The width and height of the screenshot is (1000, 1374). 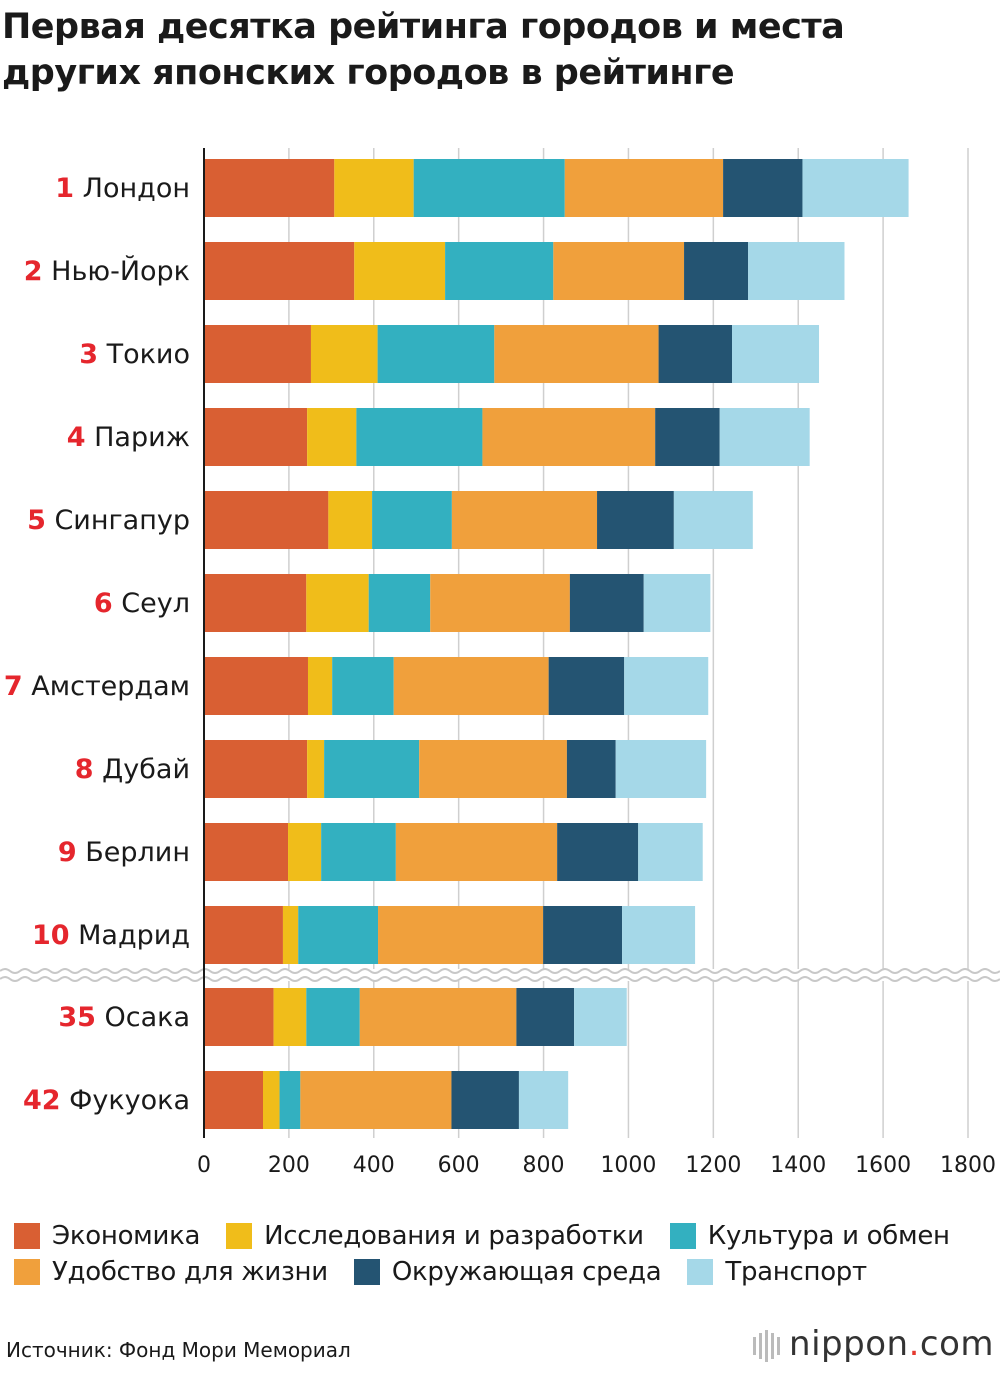 What do you see at coordinates (204, 1165) in the screenshot?
I see `x-tick-label-0: 0` at bounding box center [204, 1165].